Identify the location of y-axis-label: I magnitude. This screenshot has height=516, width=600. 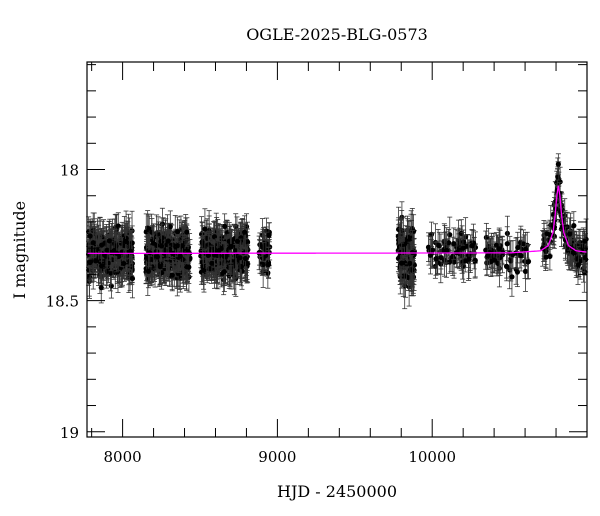
(19, 250).